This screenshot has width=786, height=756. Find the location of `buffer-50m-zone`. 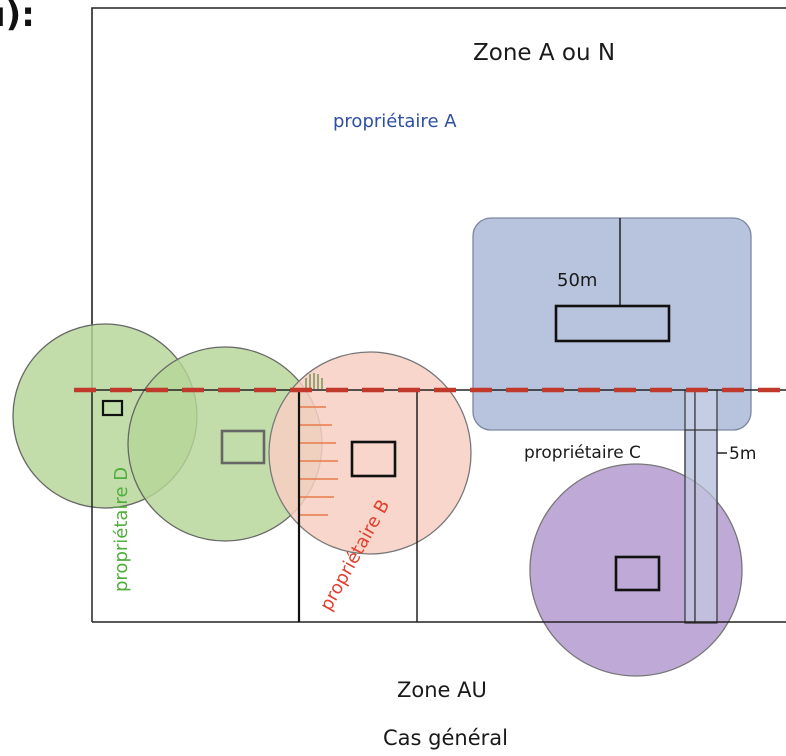

buffer-50m-zone is located at coordinates (612, 324).